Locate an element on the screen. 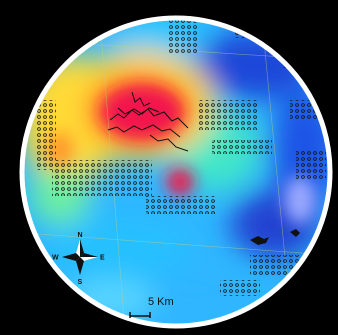 This screenshot has height=335, width=338. compass-north: N is located at coordinates (80, 235).